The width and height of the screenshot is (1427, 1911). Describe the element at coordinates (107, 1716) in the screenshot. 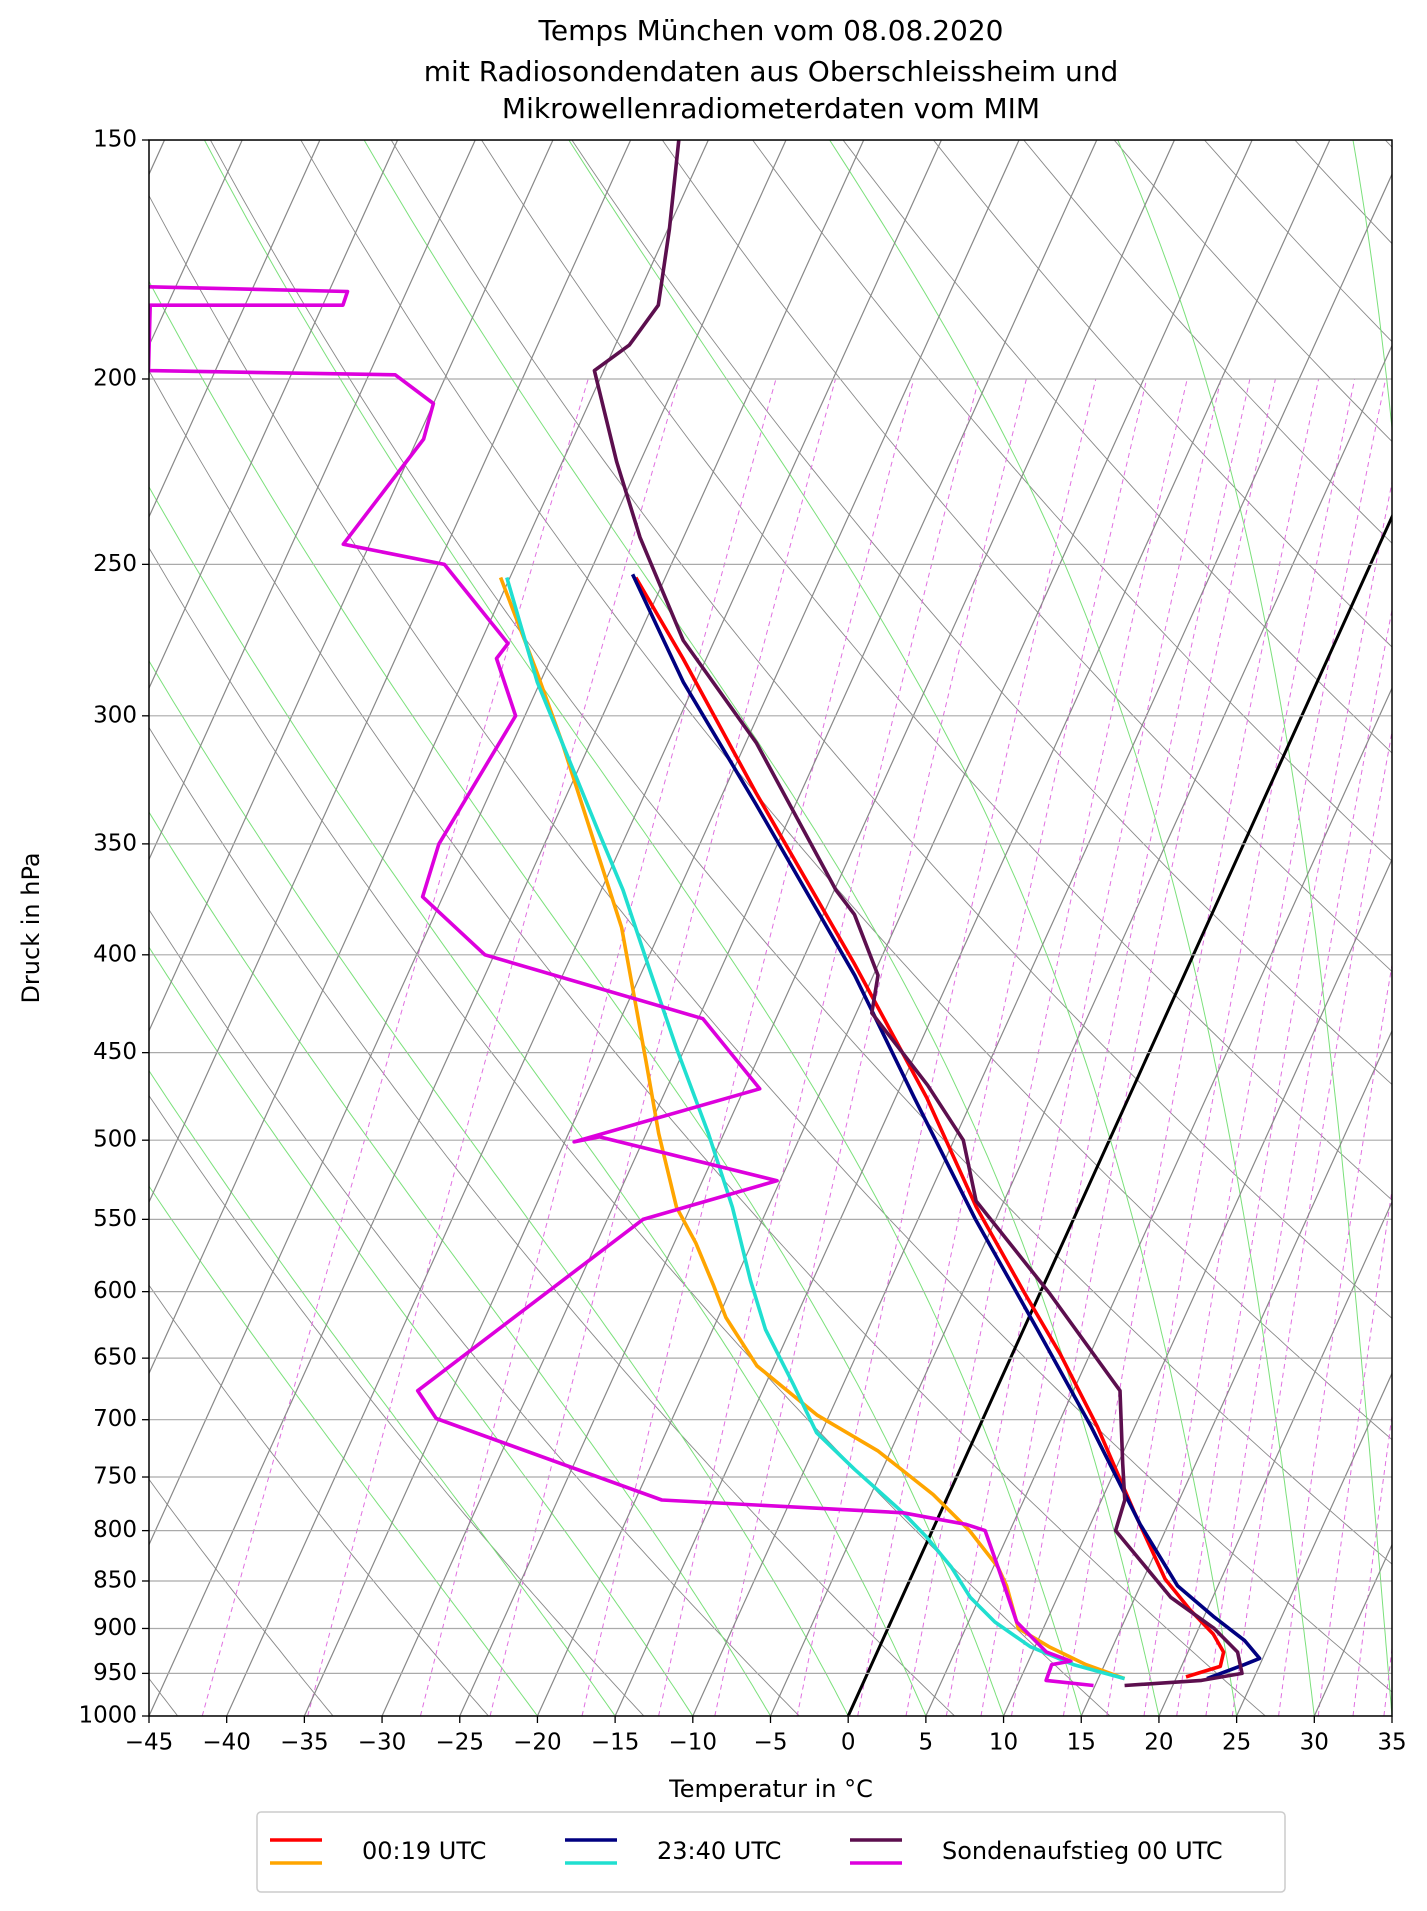

I see `y-tick-label: 1000` at that location.